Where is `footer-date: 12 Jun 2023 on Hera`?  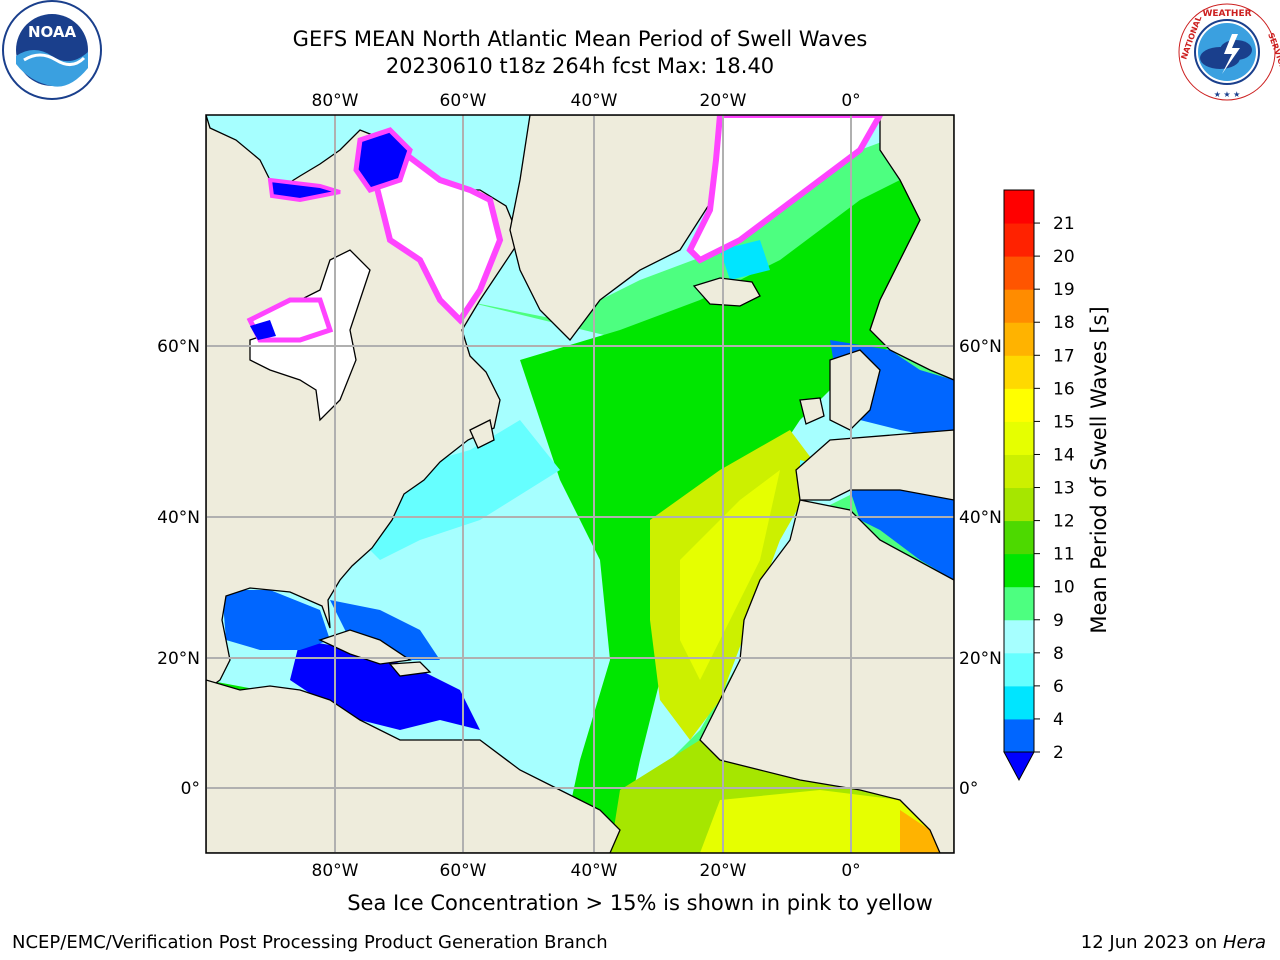
footer-date: 12 Jun 2023 on Hera is located at coordinates (1173, 942).